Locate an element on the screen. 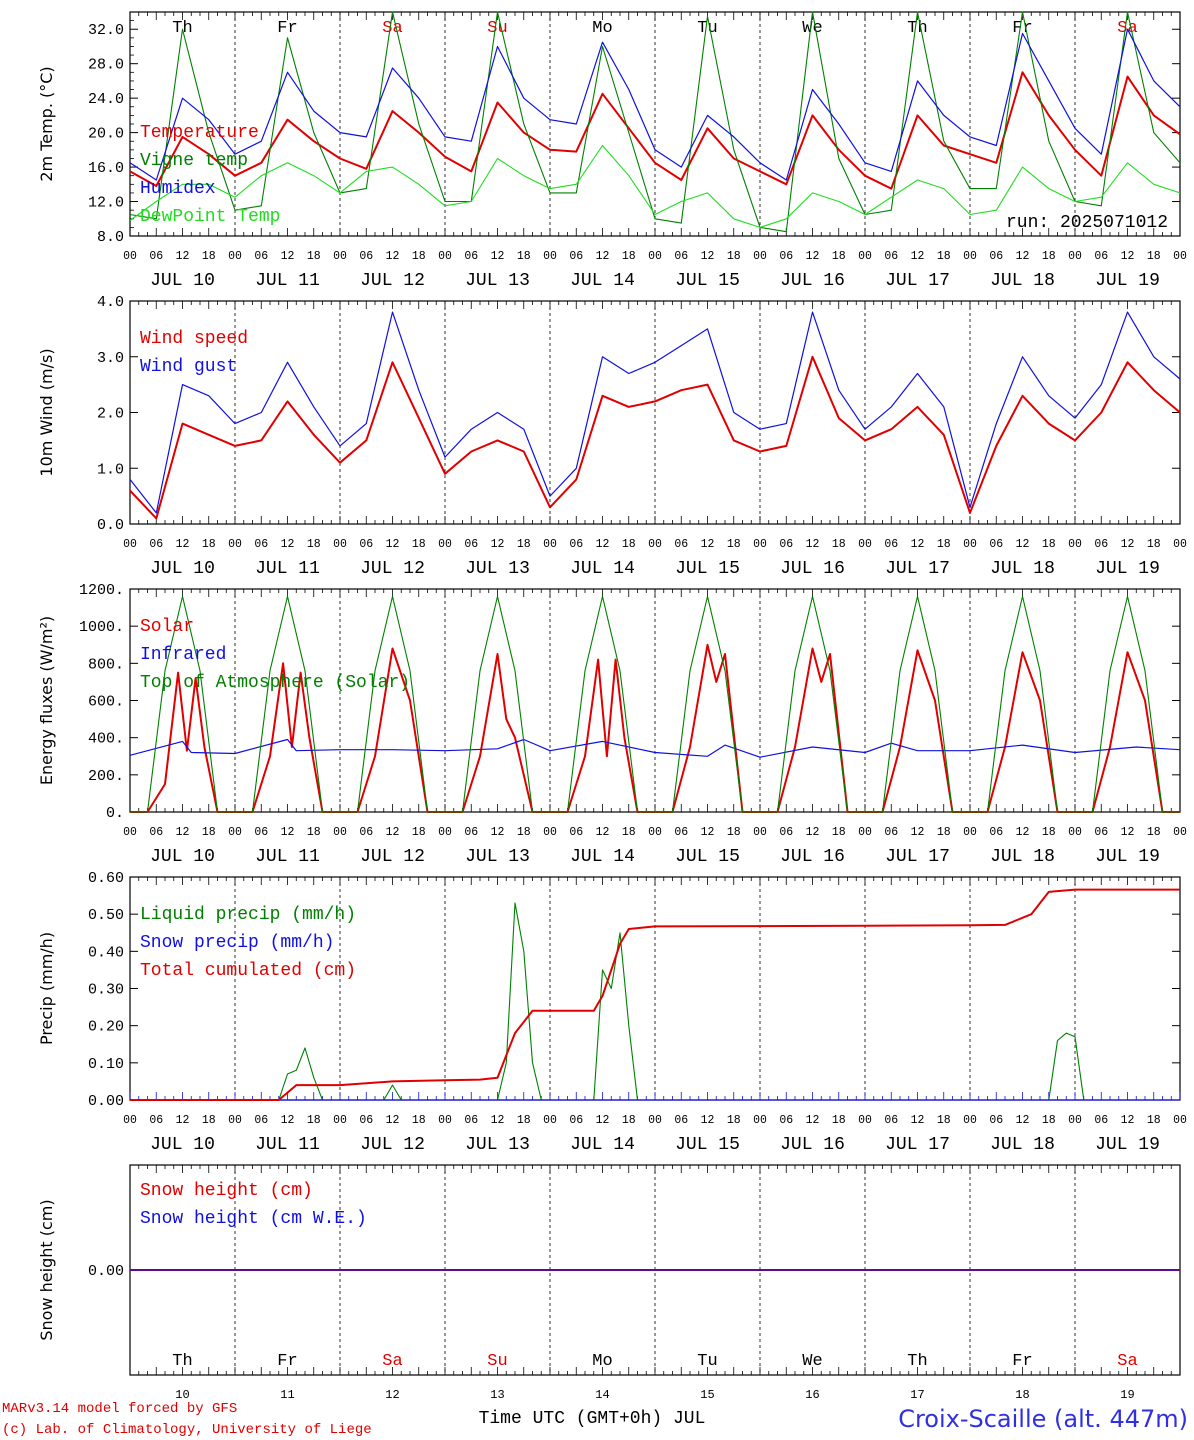 The height and width of the screenshot is (1440, 1194). series-line-dewpoint-temp is located at coordinates (655, 186).